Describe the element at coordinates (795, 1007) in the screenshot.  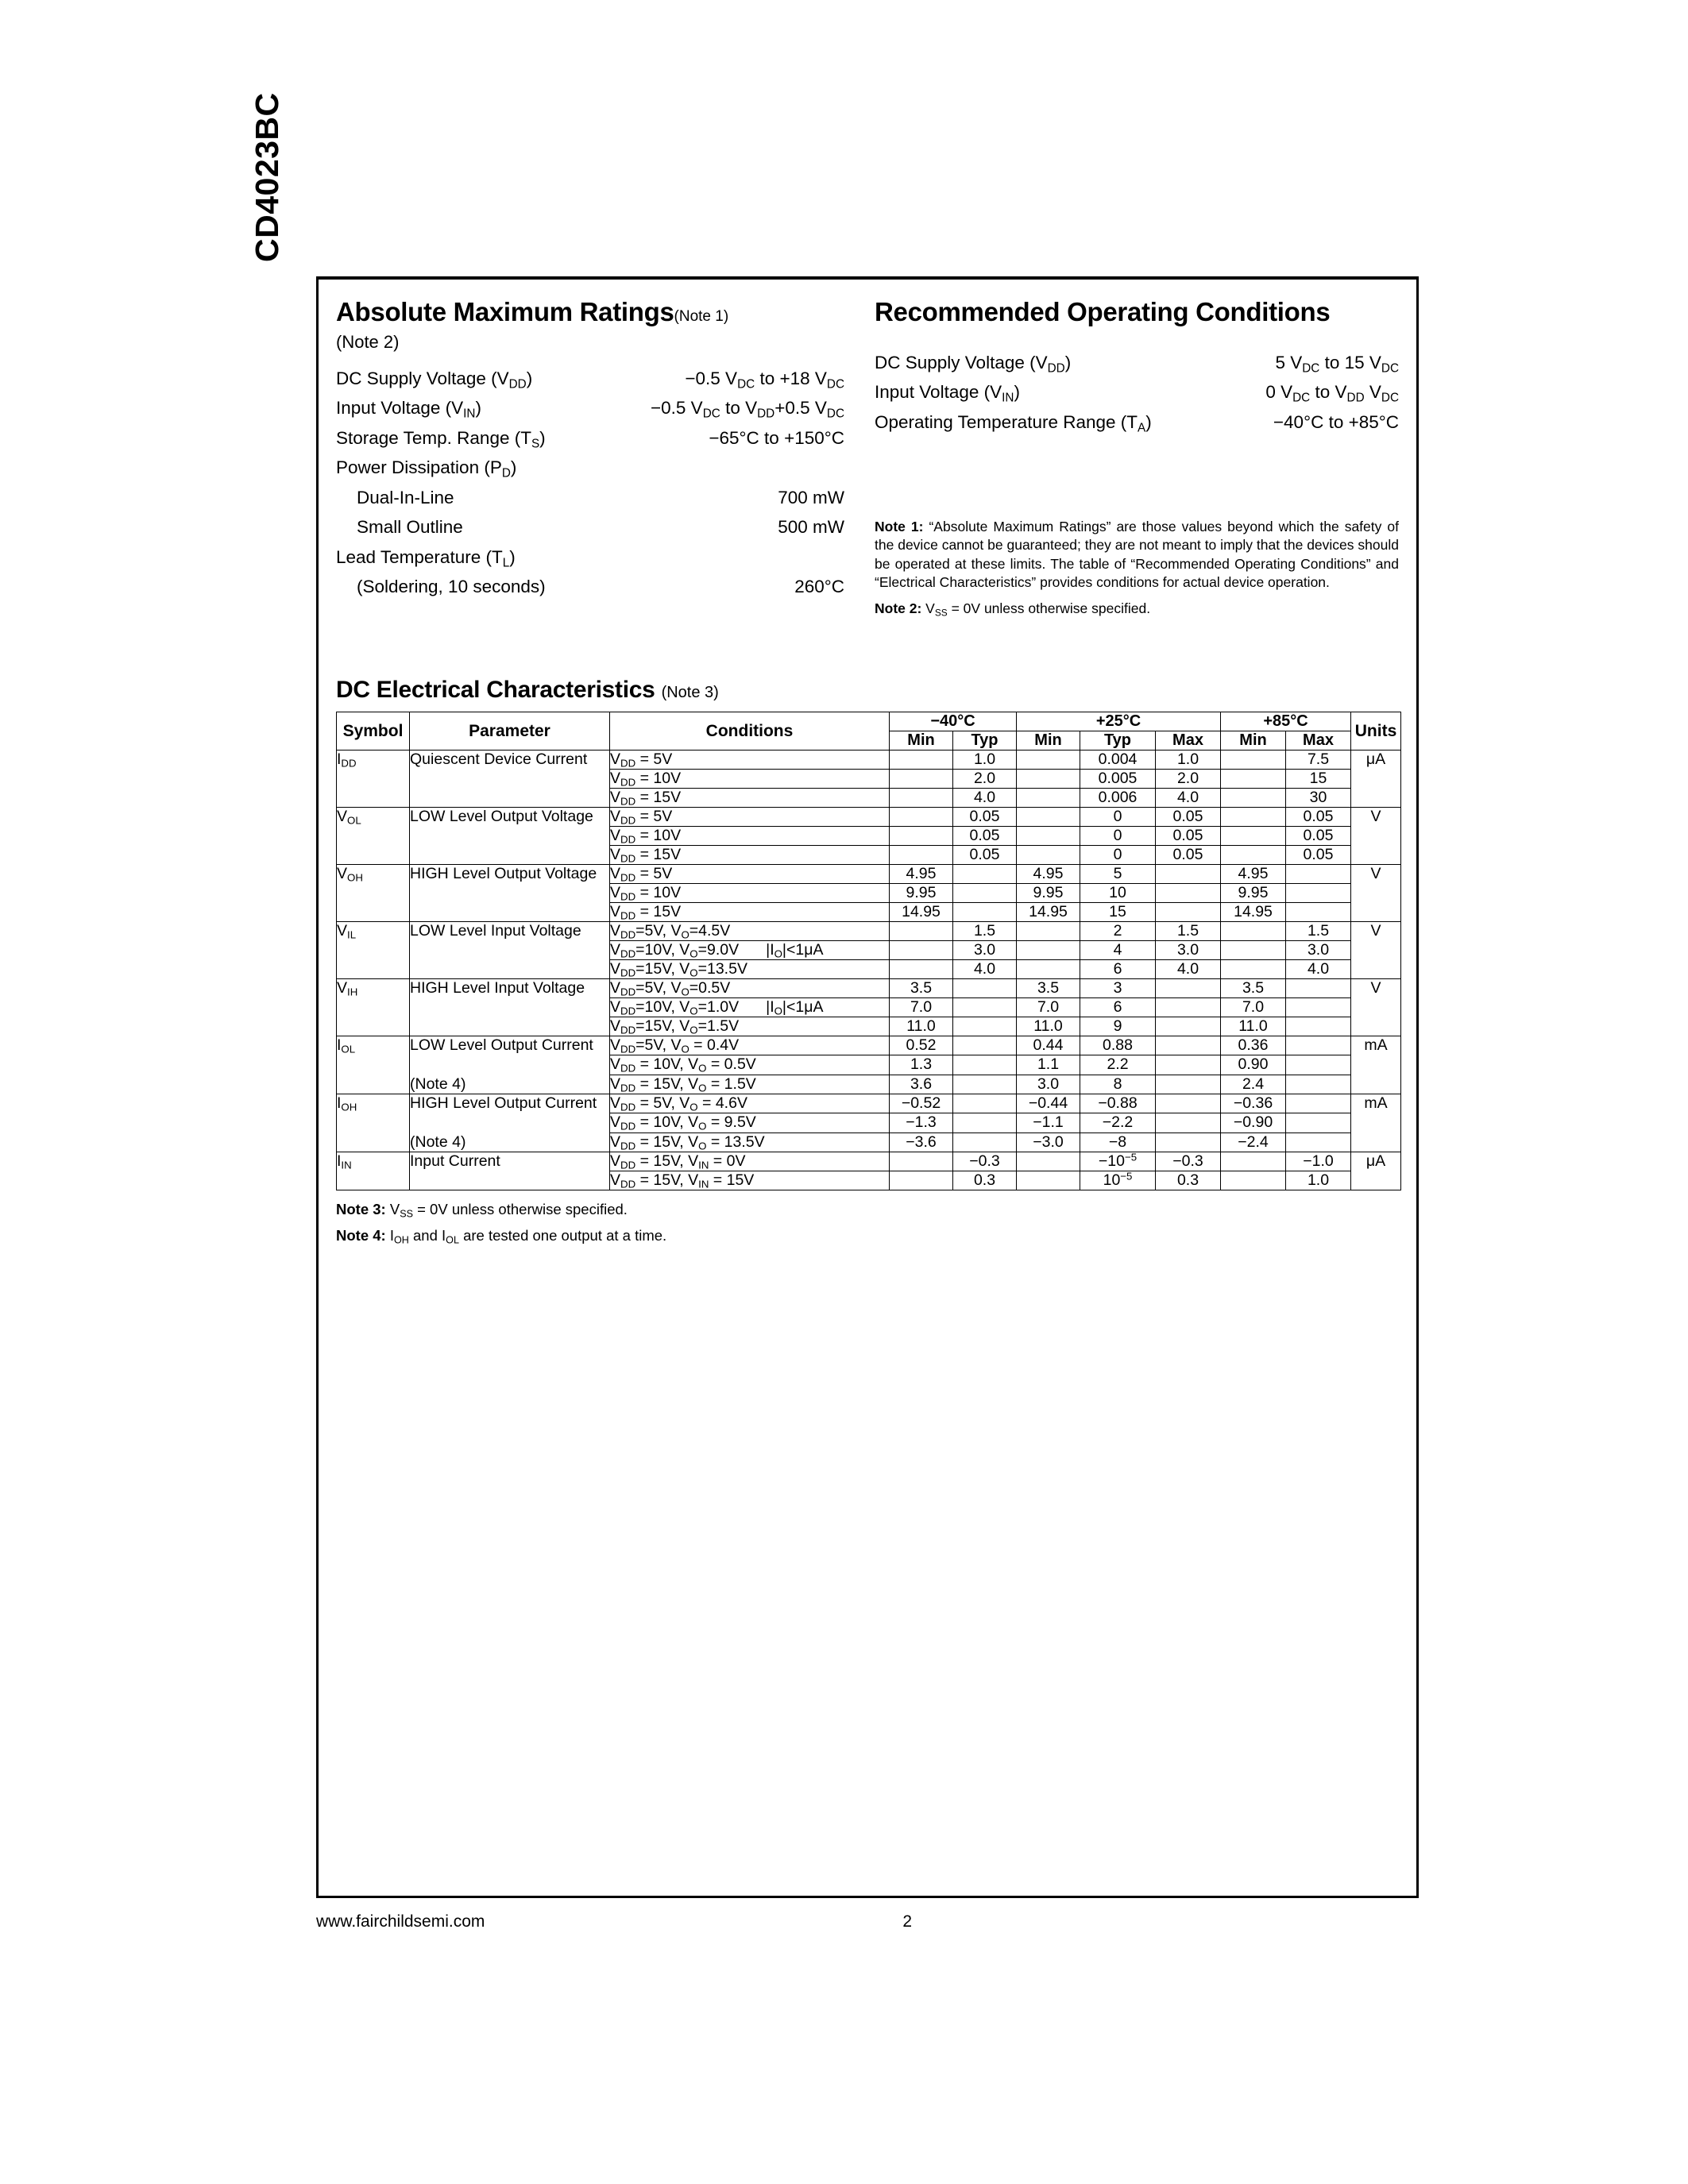
I see `condition-current-limit: |IO|<1μA` at that location.